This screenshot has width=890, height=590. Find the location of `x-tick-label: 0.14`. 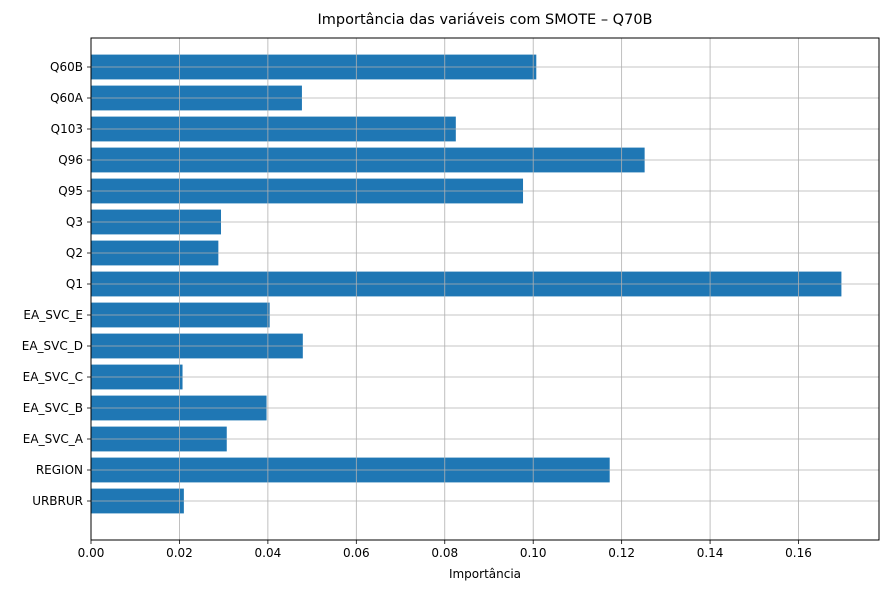

x-tick-label: 0.14 is located at coordinates (710, 553).